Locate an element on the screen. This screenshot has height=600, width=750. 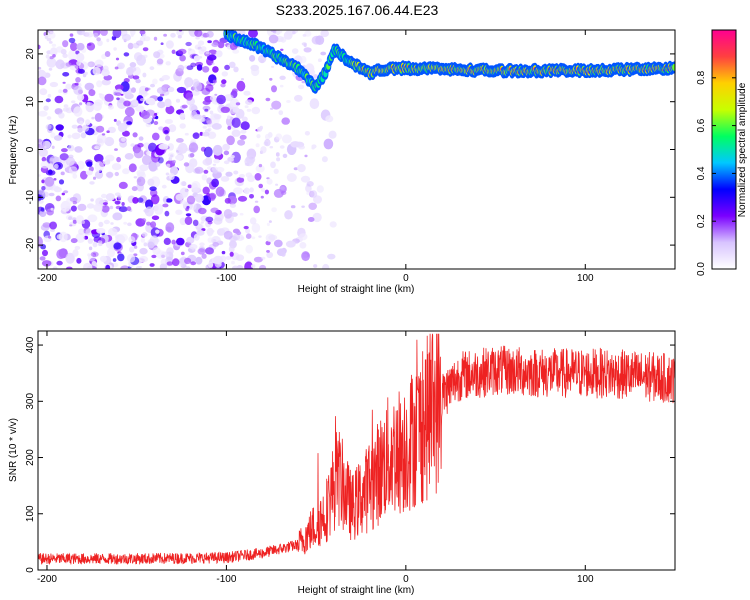
snr-x-tick-label: -100 is located at coordinates (226, 579).